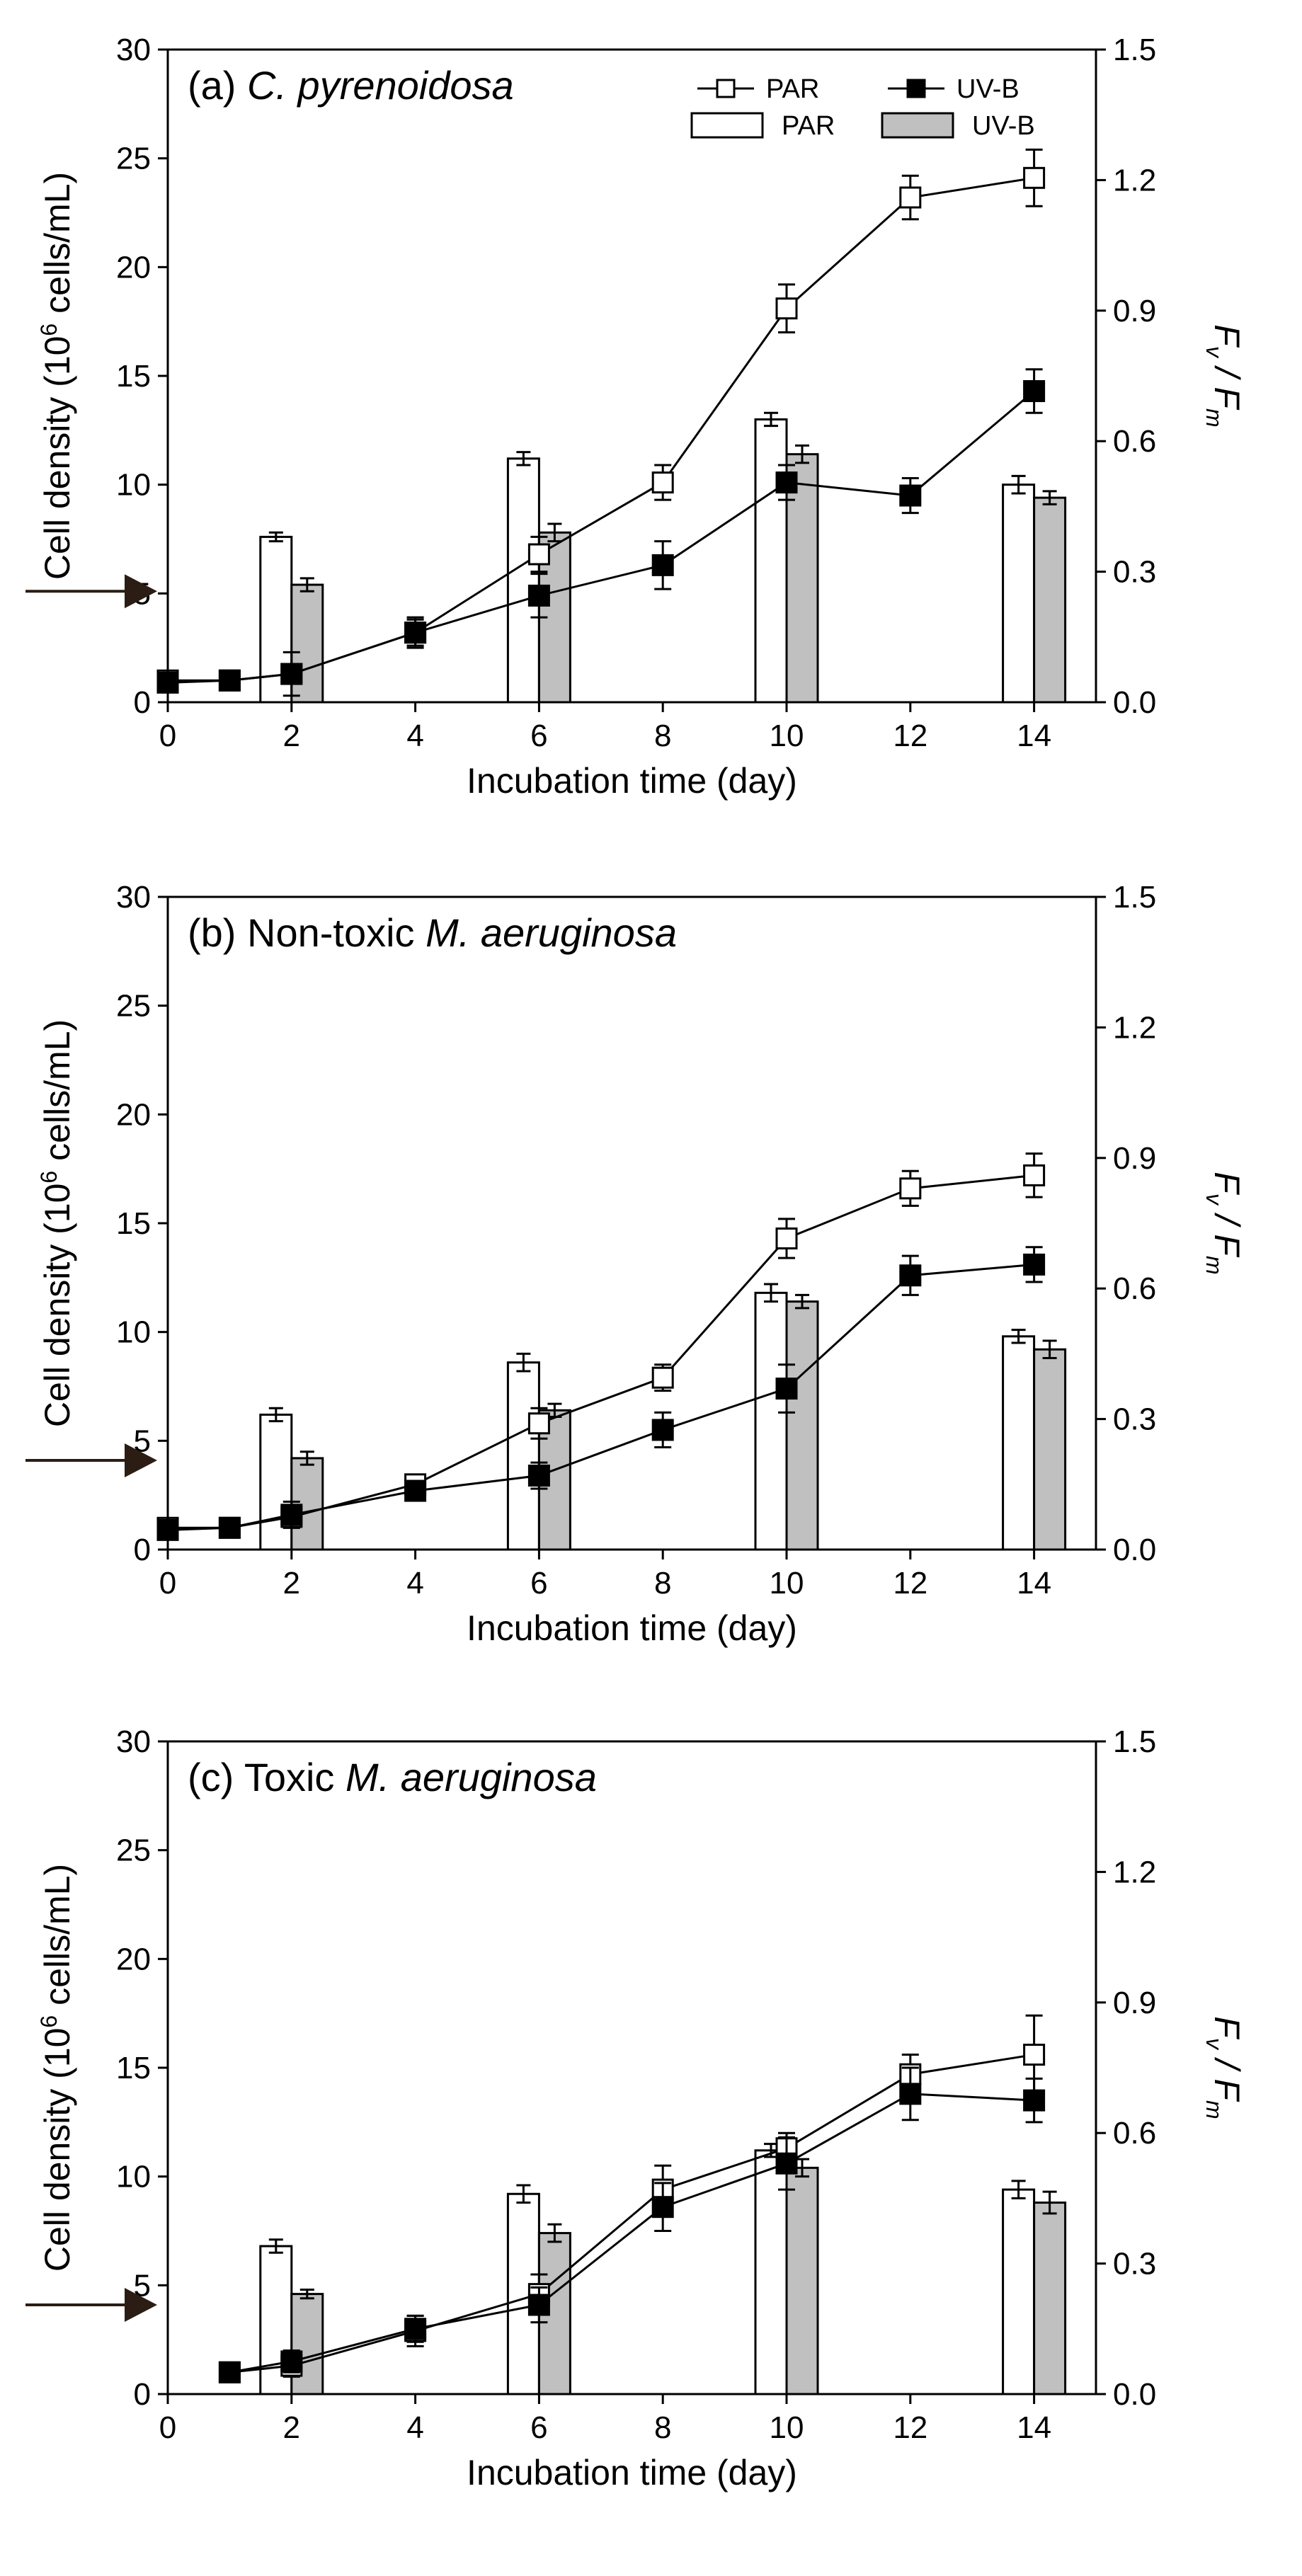  Describe the element at coordinates (726, 88) in the screenshot. I see `legend-par-marker` at that location.